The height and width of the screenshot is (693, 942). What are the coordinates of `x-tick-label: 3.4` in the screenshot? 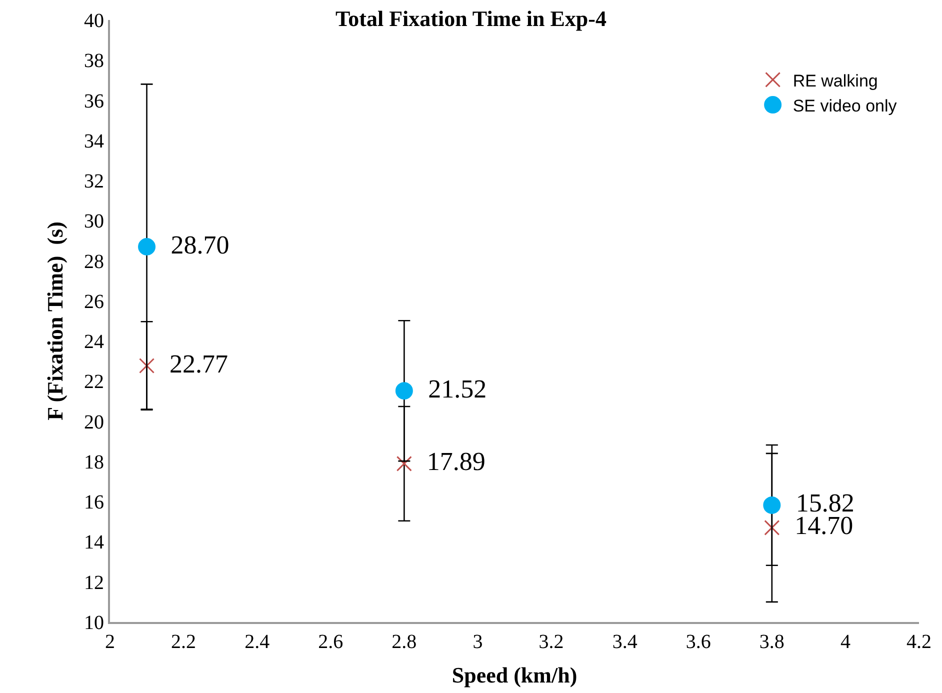 It's located at (625, 642).